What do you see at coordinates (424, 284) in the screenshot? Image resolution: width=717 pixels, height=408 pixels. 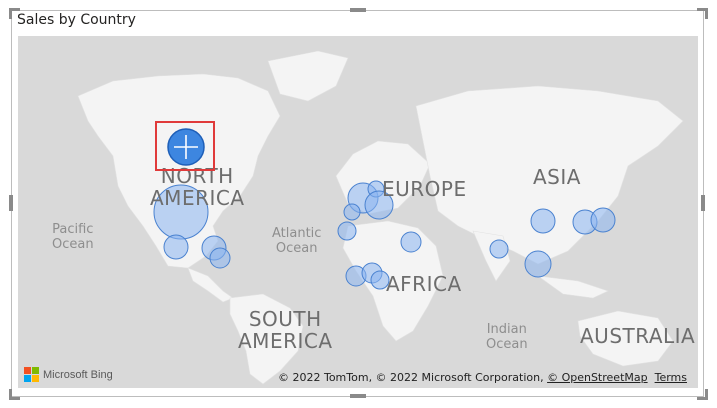 I see `continent-label-africa: Africa` at bounding box center [424, 284].